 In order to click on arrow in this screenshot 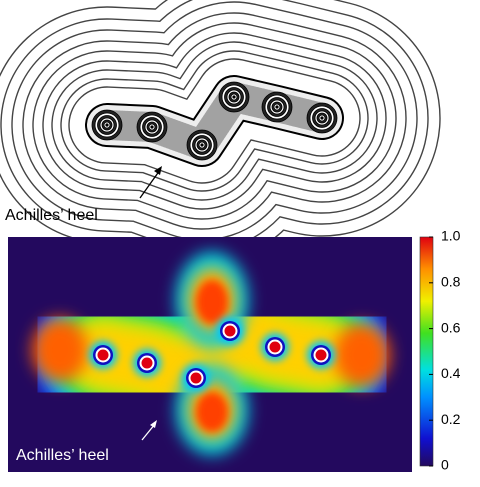, I will do `click(150, 184)`.